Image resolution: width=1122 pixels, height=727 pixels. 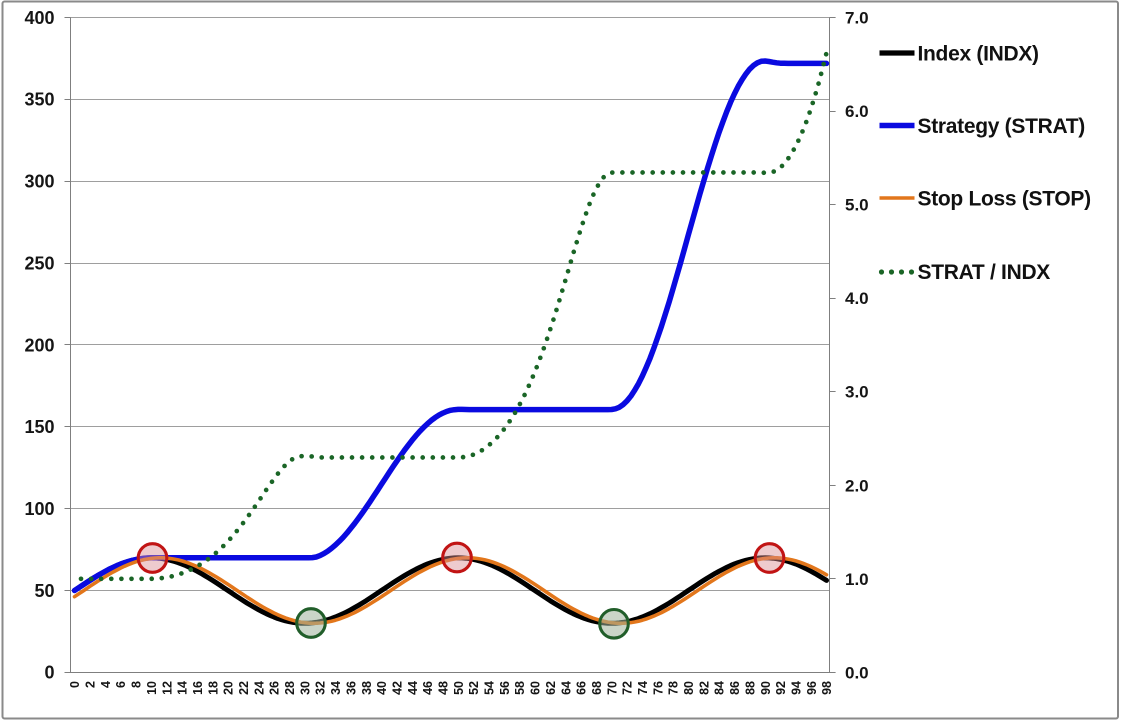 I want to click on svg-text: 70, so click(x=612, y=688).